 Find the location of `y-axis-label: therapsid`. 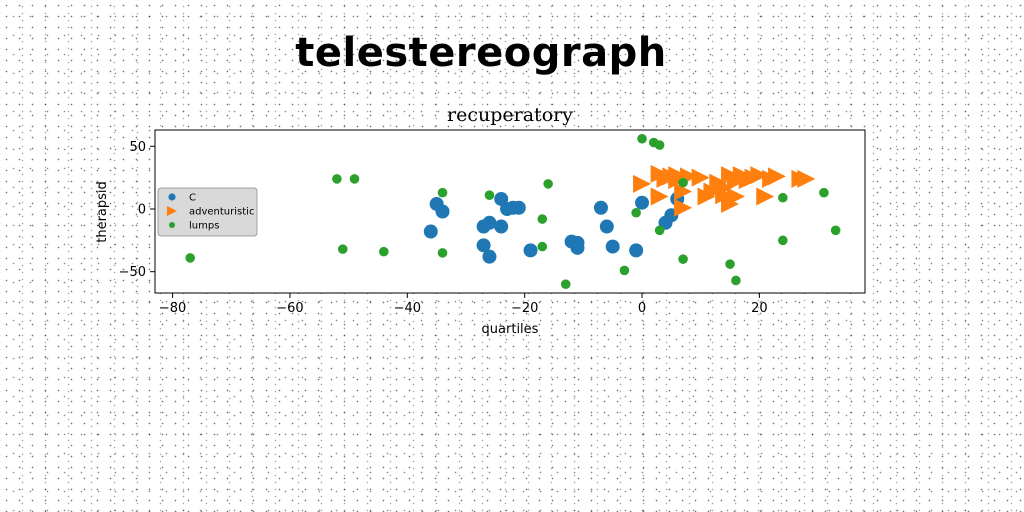

y-axis-label: therapsid is located at coordinates (102, 212).